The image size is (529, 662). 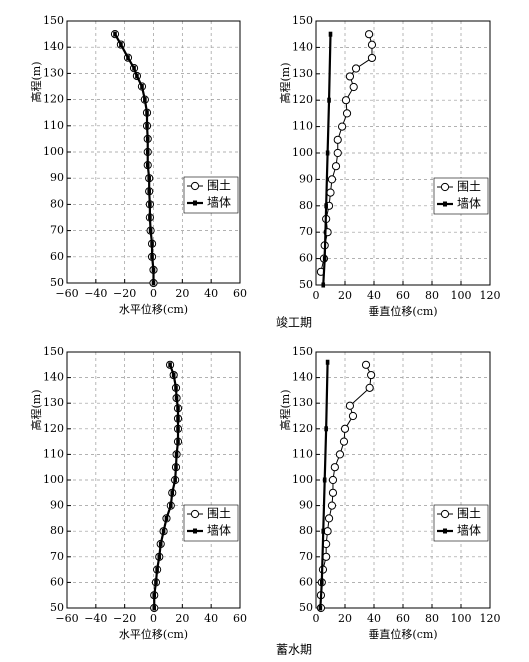 I want to click on caption: 蓄水期, so click(x=294, y=650).